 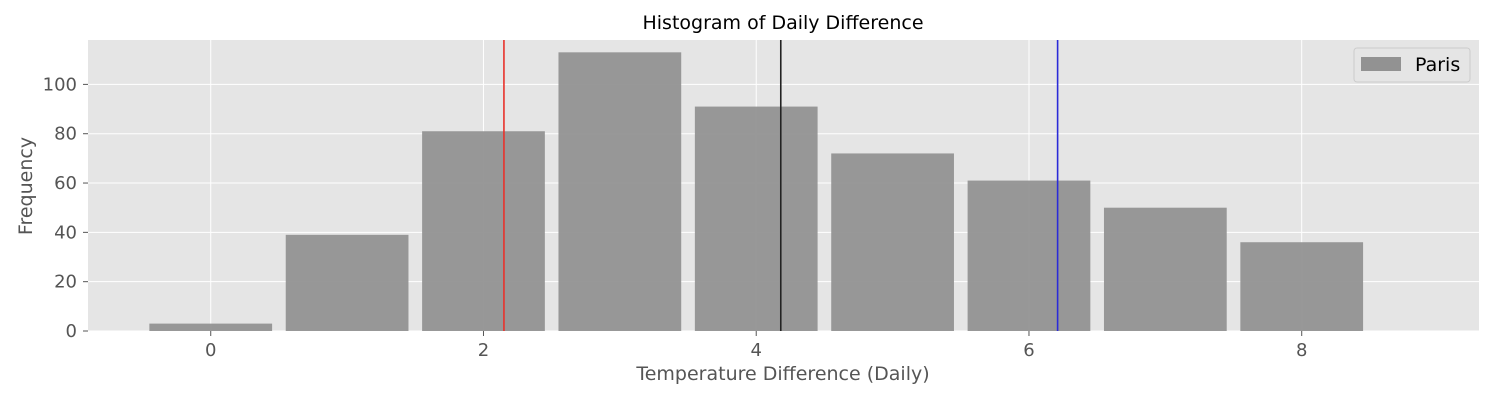 I want to click on legend-box, so click(x=1412, y=65).